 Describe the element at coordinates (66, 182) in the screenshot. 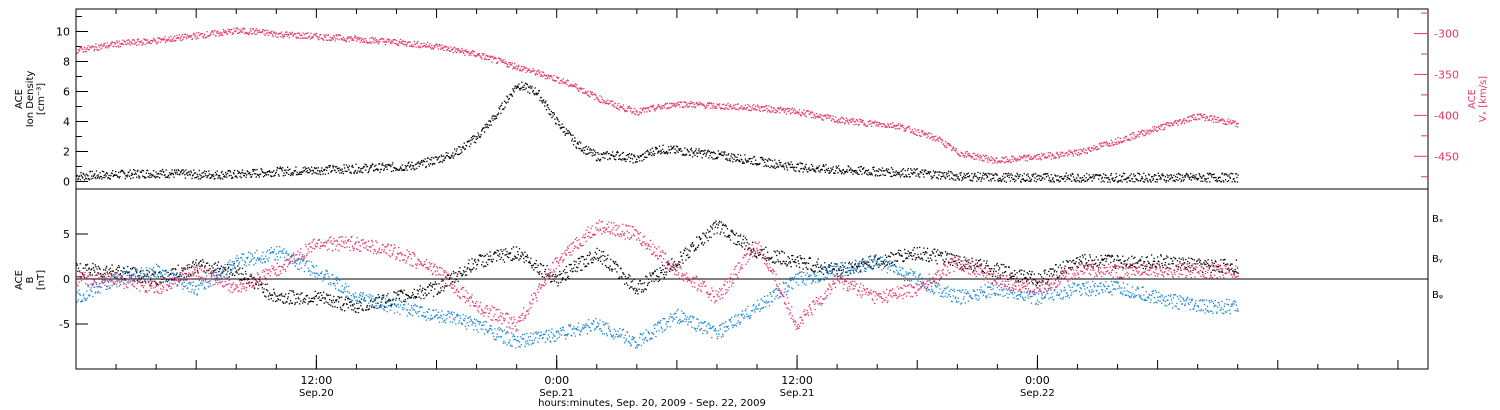

I see `density-tick-label: 0` at that location.